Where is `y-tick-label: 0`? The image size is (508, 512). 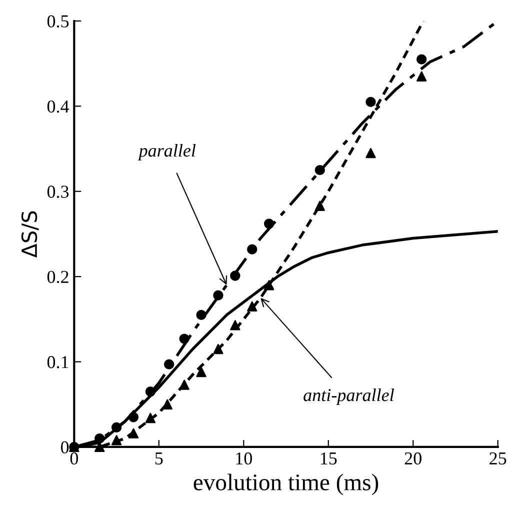
y-tick-label: 0 is located at coordinates (64, 447).